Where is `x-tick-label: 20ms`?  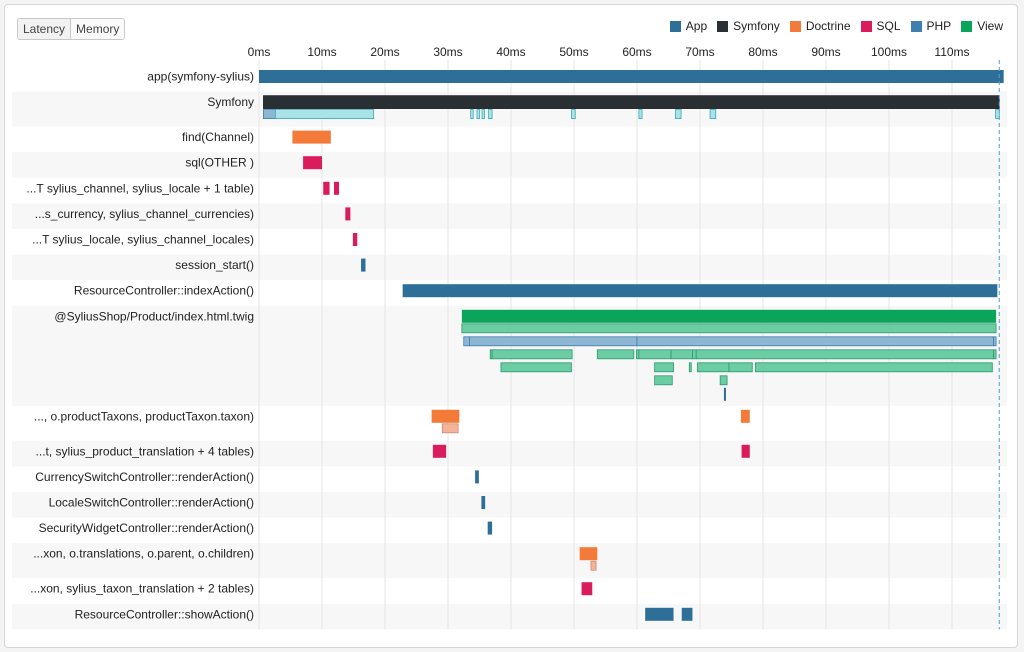 x-tick-label: 20ms is located at coordinates (384, 52).